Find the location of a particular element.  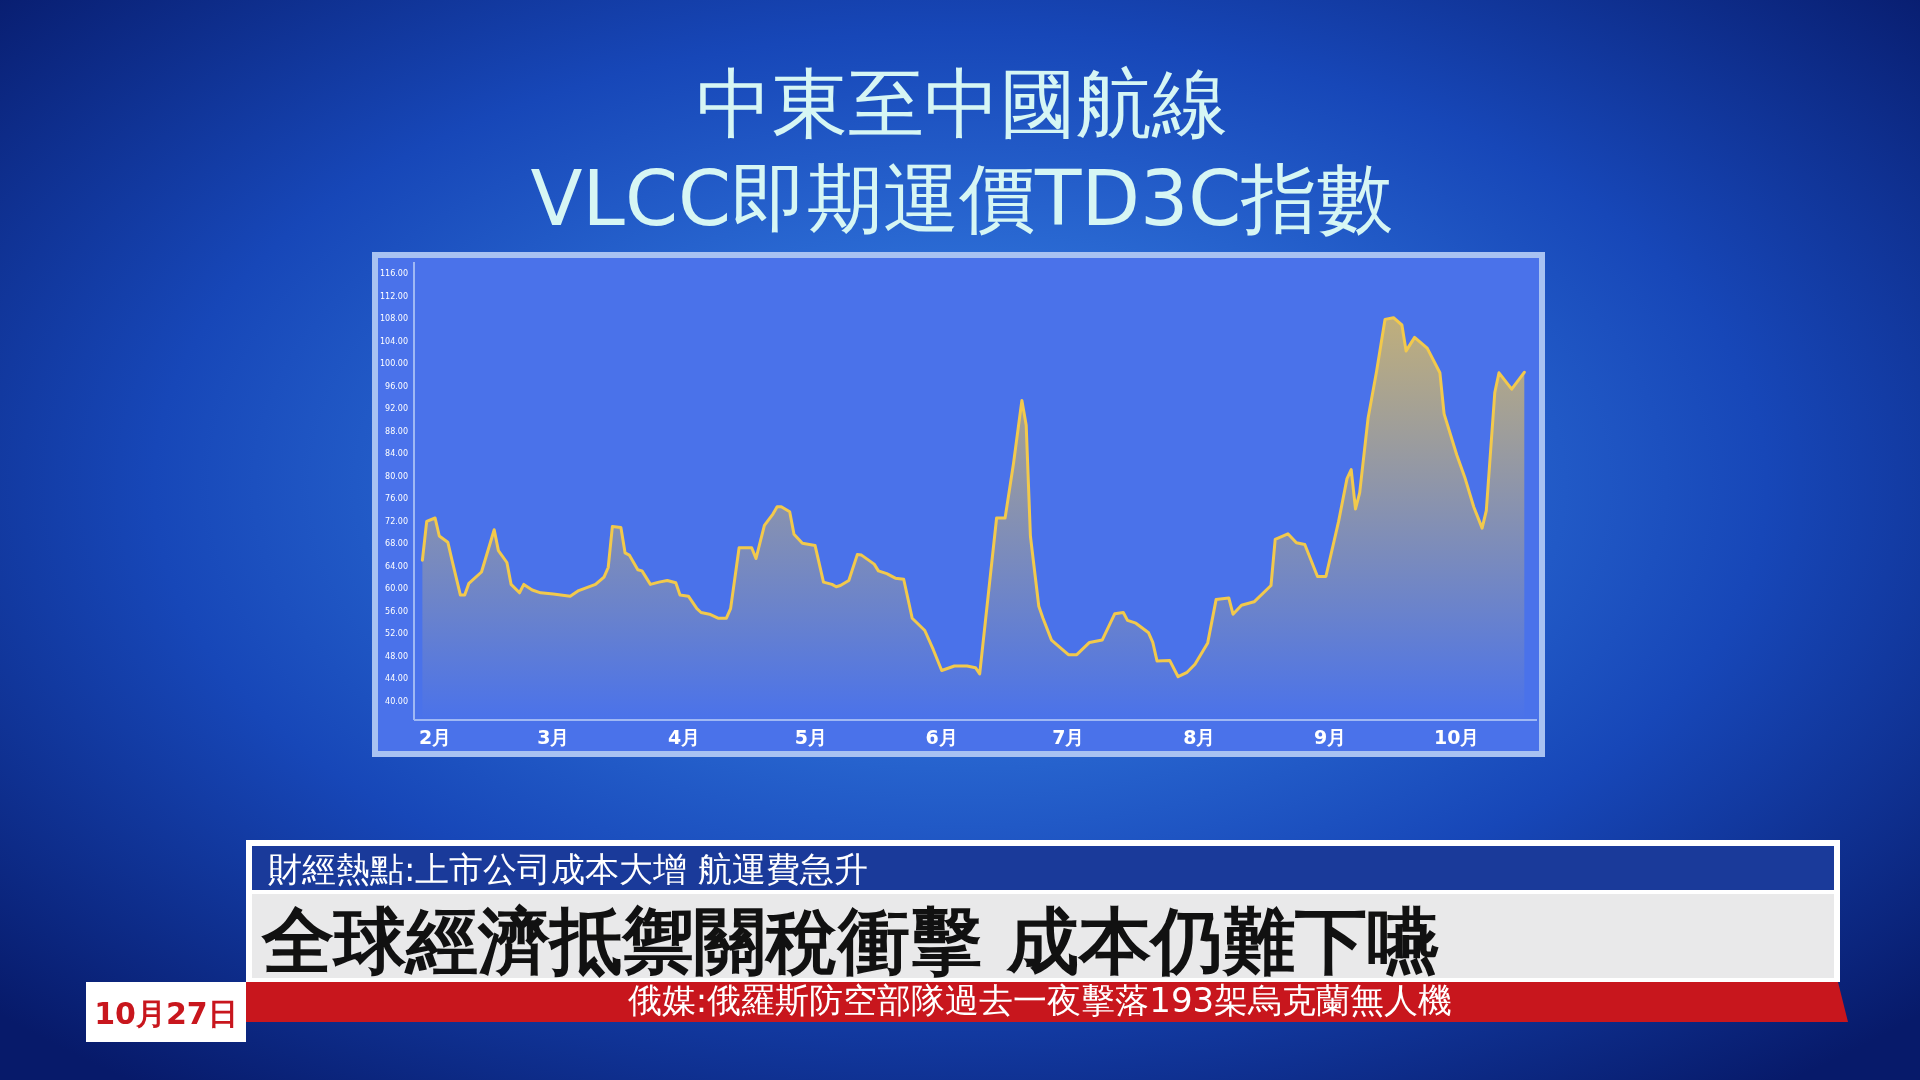

y-tick-label: 92.00 is located at coordinates (396, 409).